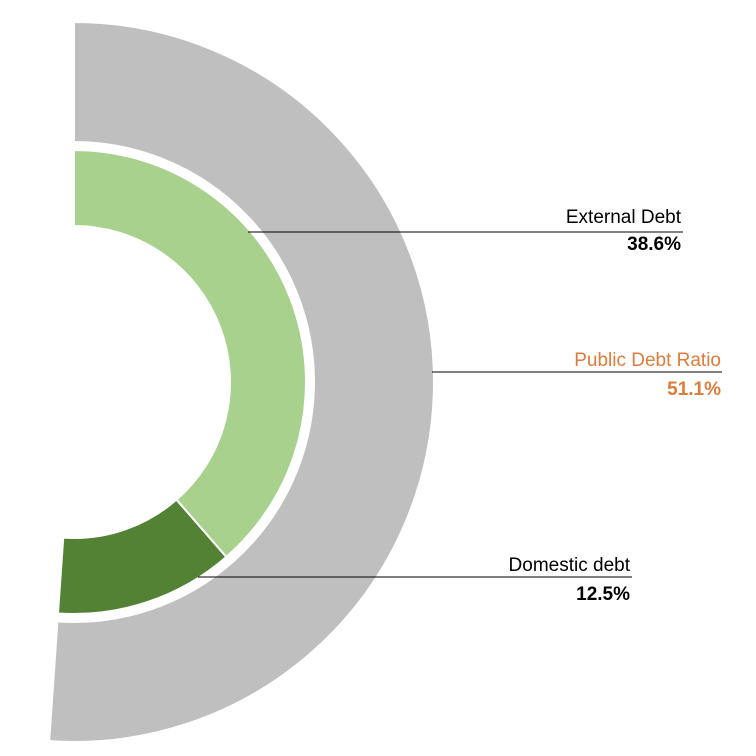  What do you see at coordinates (624, 217) in the screenshot?
I see `label-external-debt: External Debt` at bounding box center [624, 217].